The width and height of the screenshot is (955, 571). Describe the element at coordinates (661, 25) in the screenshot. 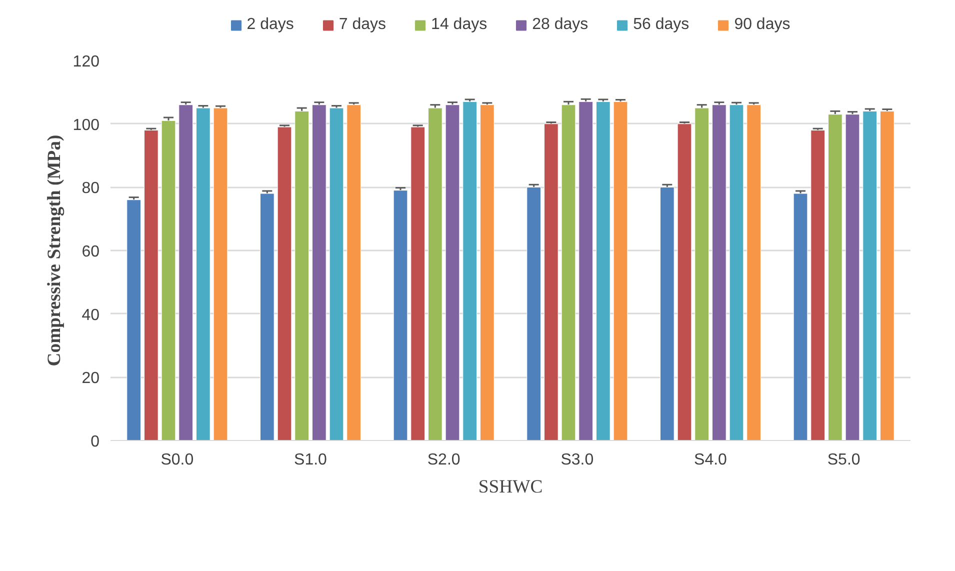

I see `legend-label: 56 days` at that location.